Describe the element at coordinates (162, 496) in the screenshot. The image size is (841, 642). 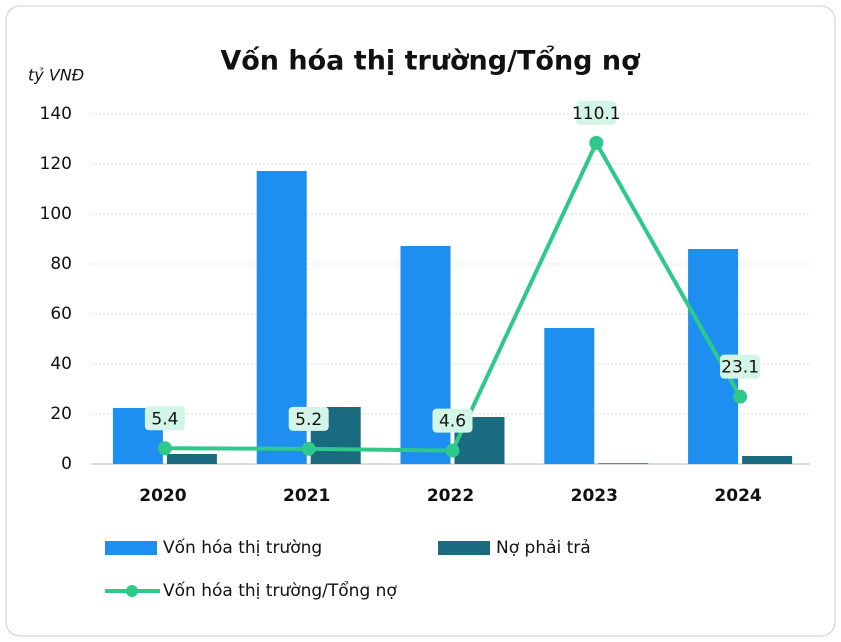
I see `x-tick-label: 2020` at that location.